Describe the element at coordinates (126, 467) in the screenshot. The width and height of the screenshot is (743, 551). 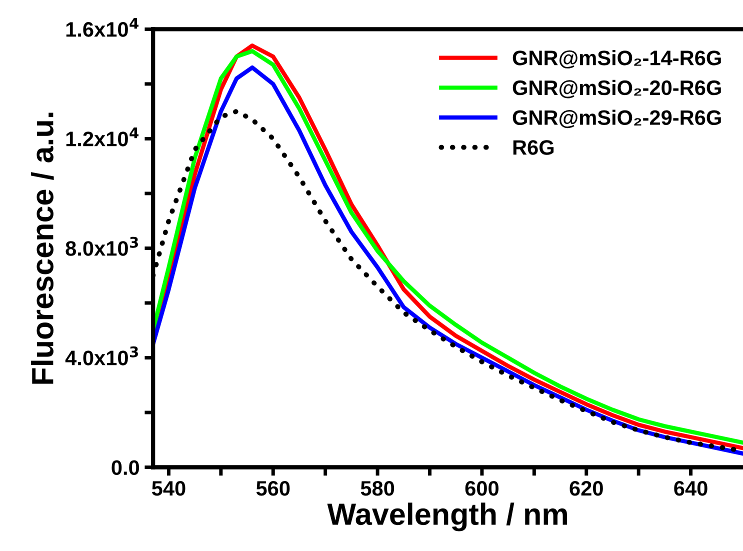
I see `y-tick-label: 0.0` at that location.